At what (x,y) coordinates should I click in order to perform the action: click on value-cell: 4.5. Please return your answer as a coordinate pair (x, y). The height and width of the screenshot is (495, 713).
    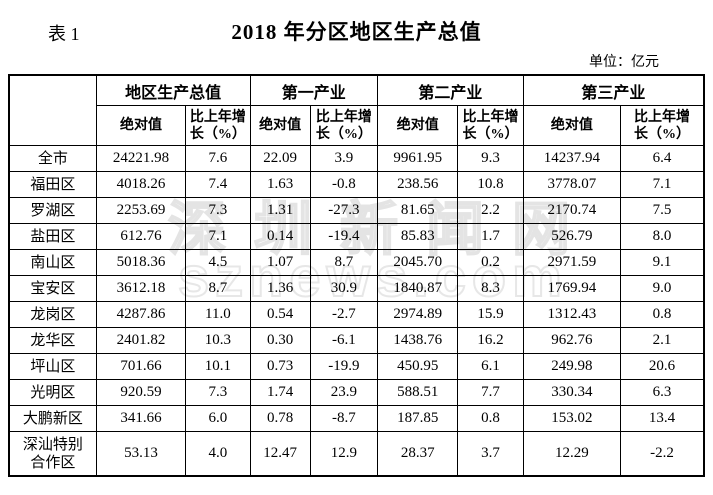
    Looking at the image, I should click on (218, 262).